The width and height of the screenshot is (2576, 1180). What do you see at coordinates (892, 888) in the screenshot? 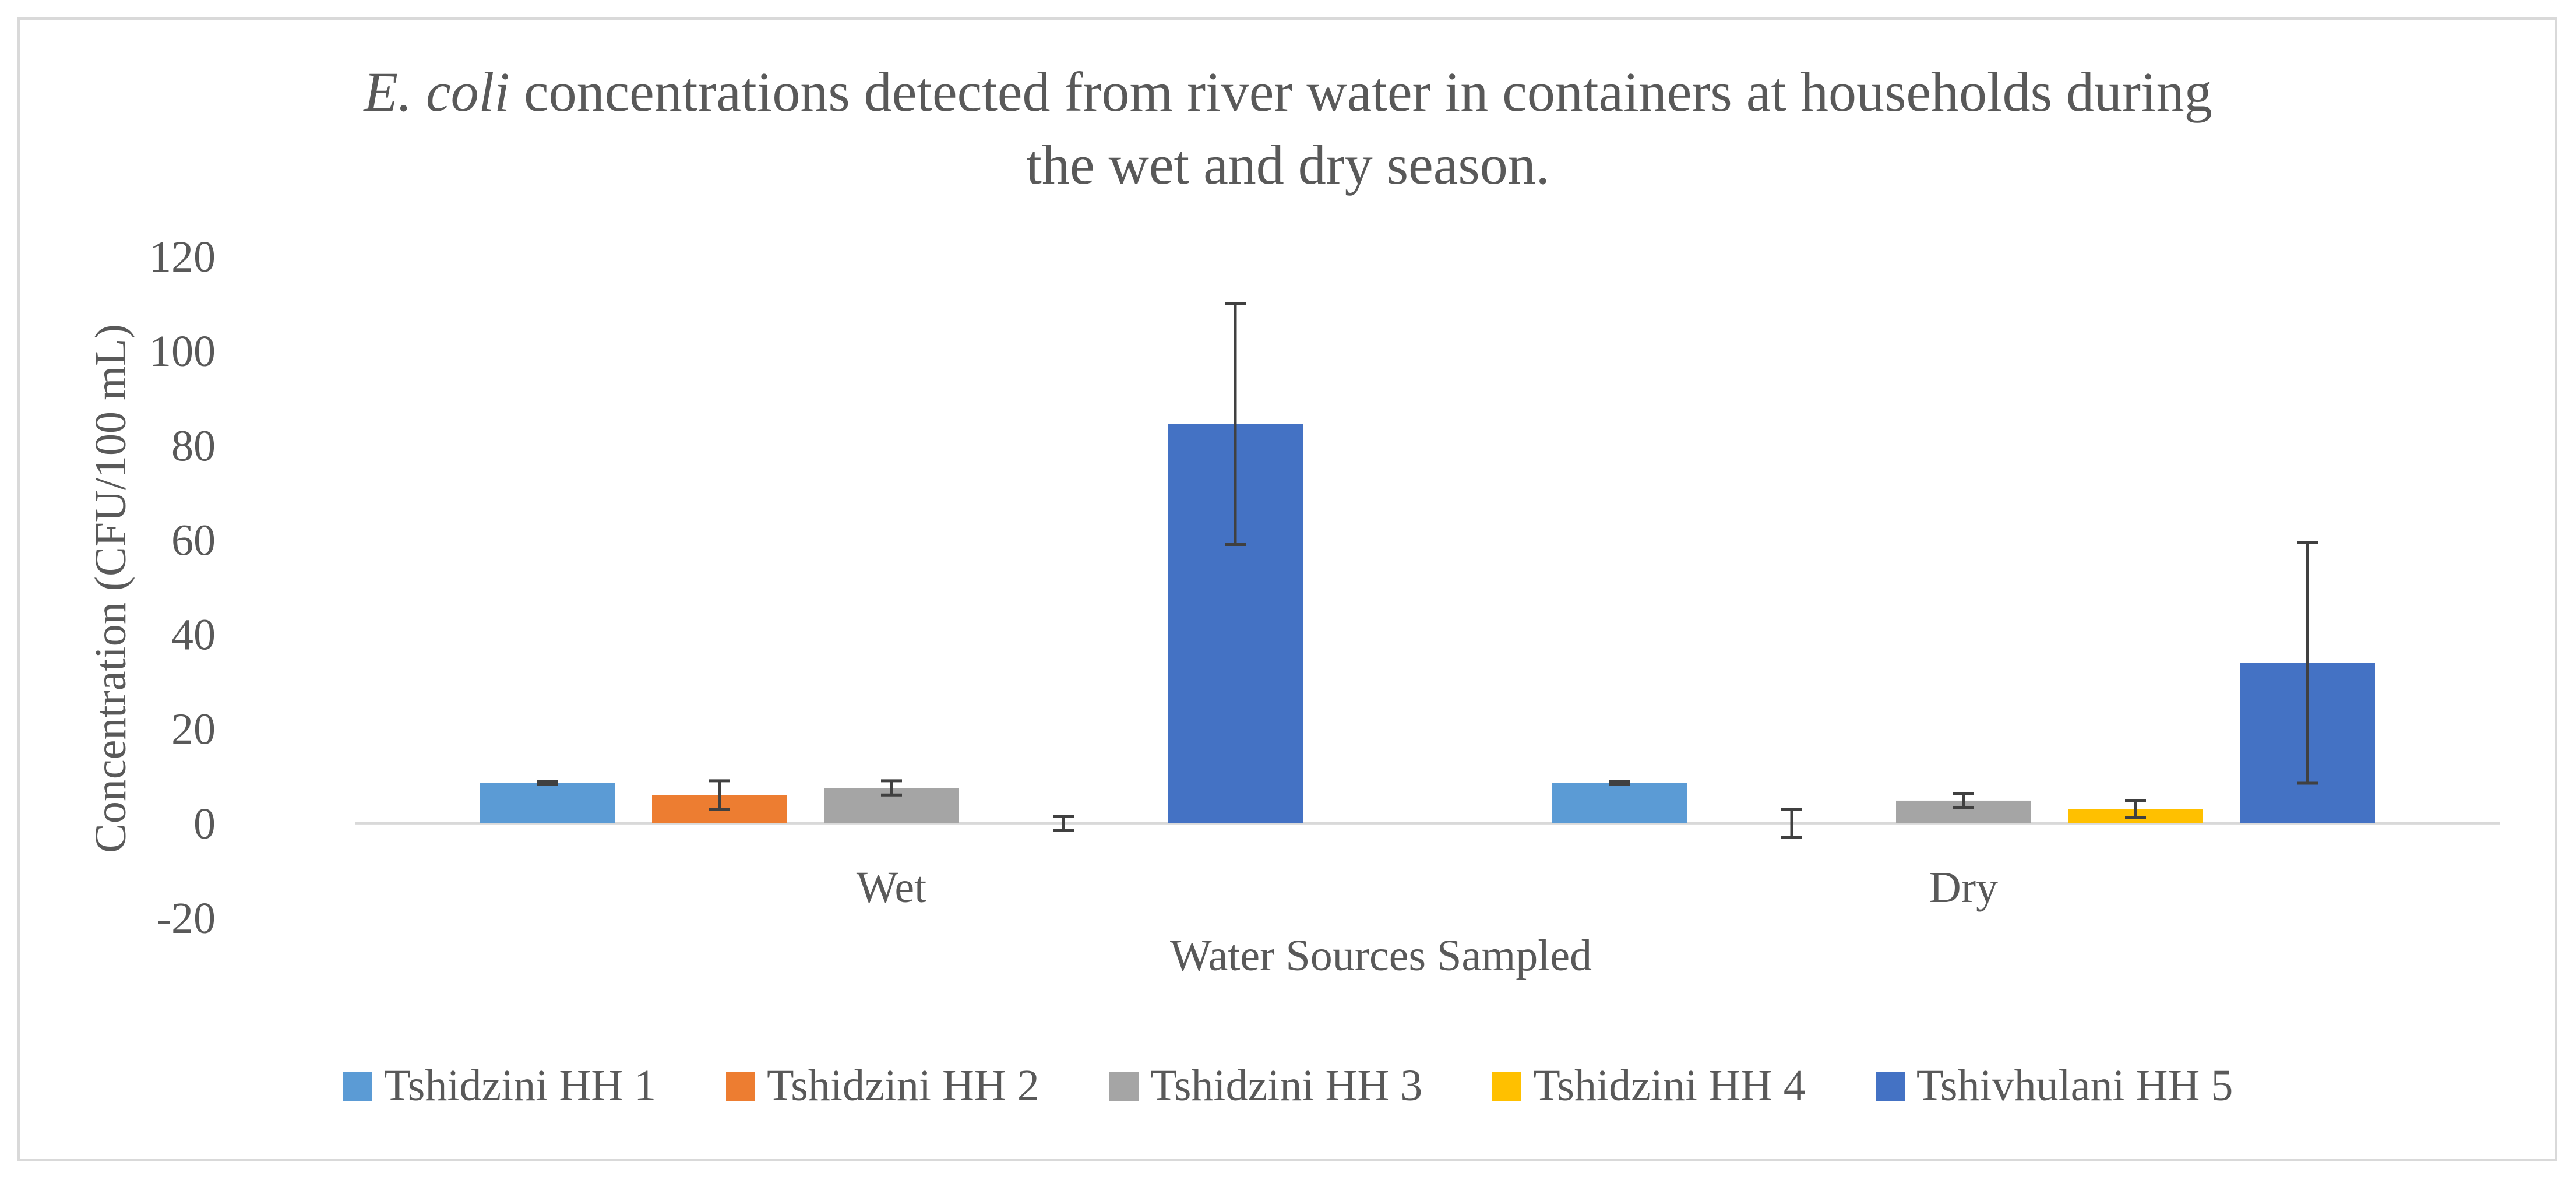
I see `x-tick-label: Wet` at bounding box center [892, 888].